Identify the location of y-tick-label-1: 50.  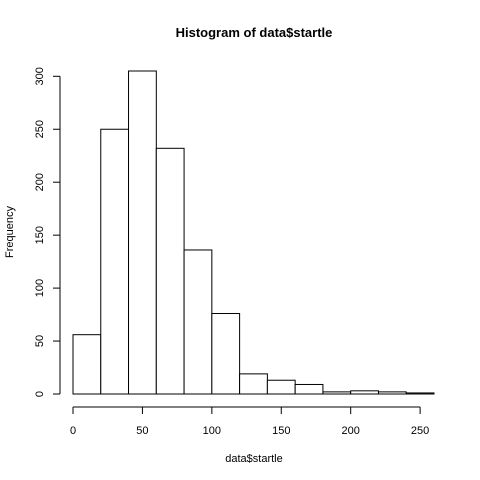
(40, 341).